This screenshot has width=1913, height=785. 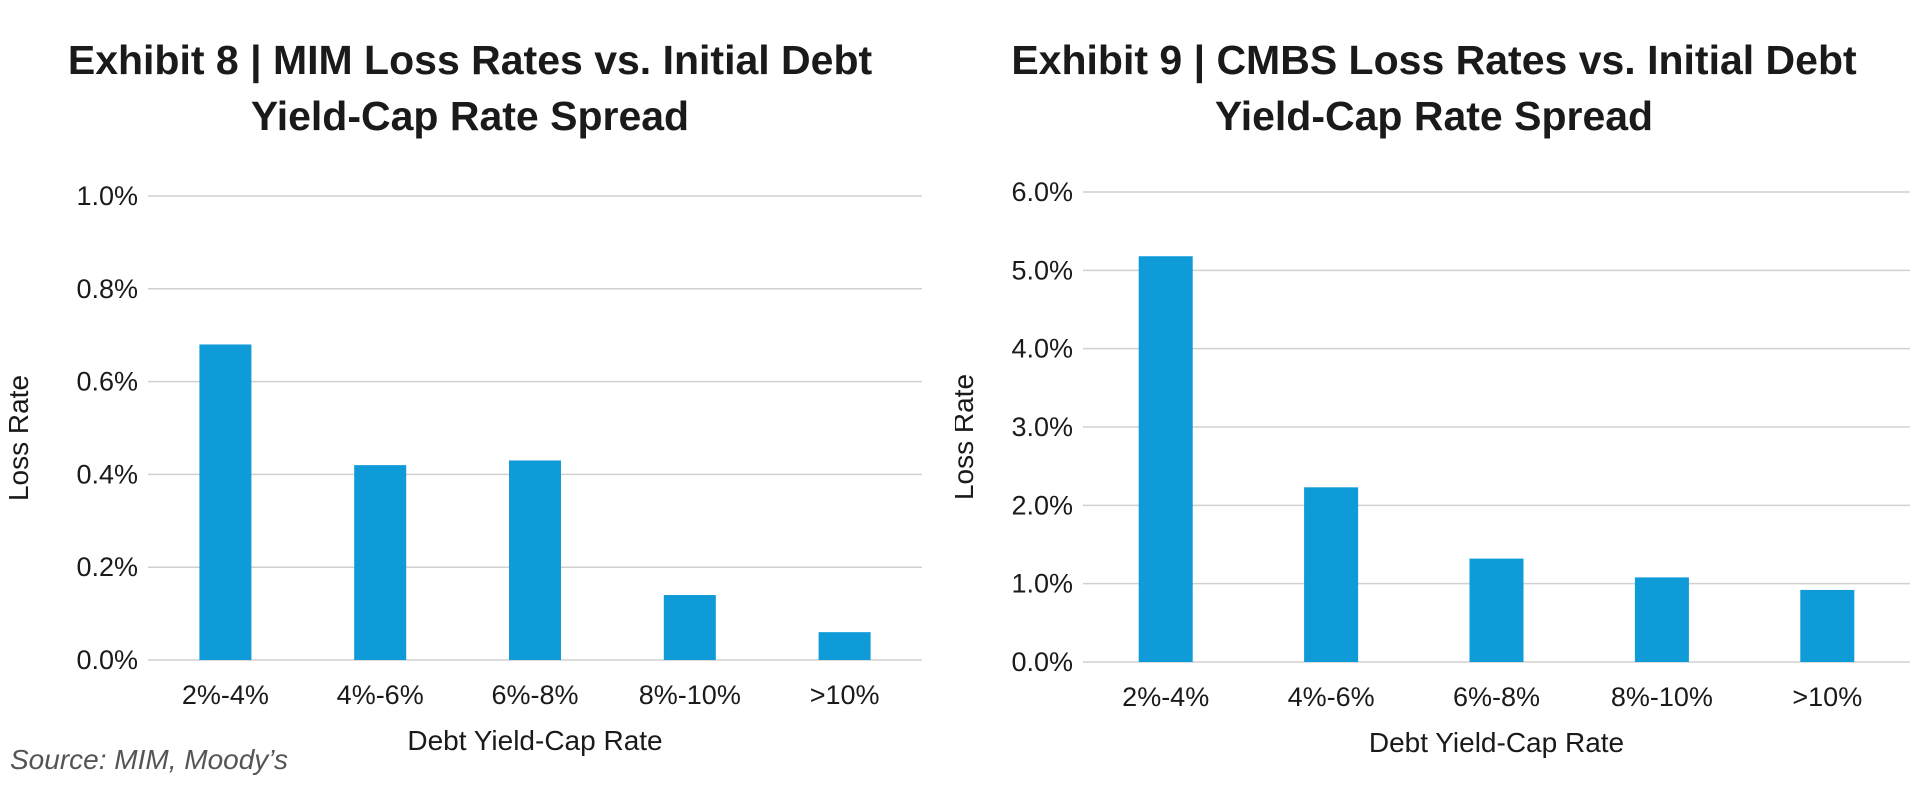 What do you see at coordinates (107, 567) in the screenshot?
I see `y-tick-label: 0.2%` at bounding box center [107, 567].